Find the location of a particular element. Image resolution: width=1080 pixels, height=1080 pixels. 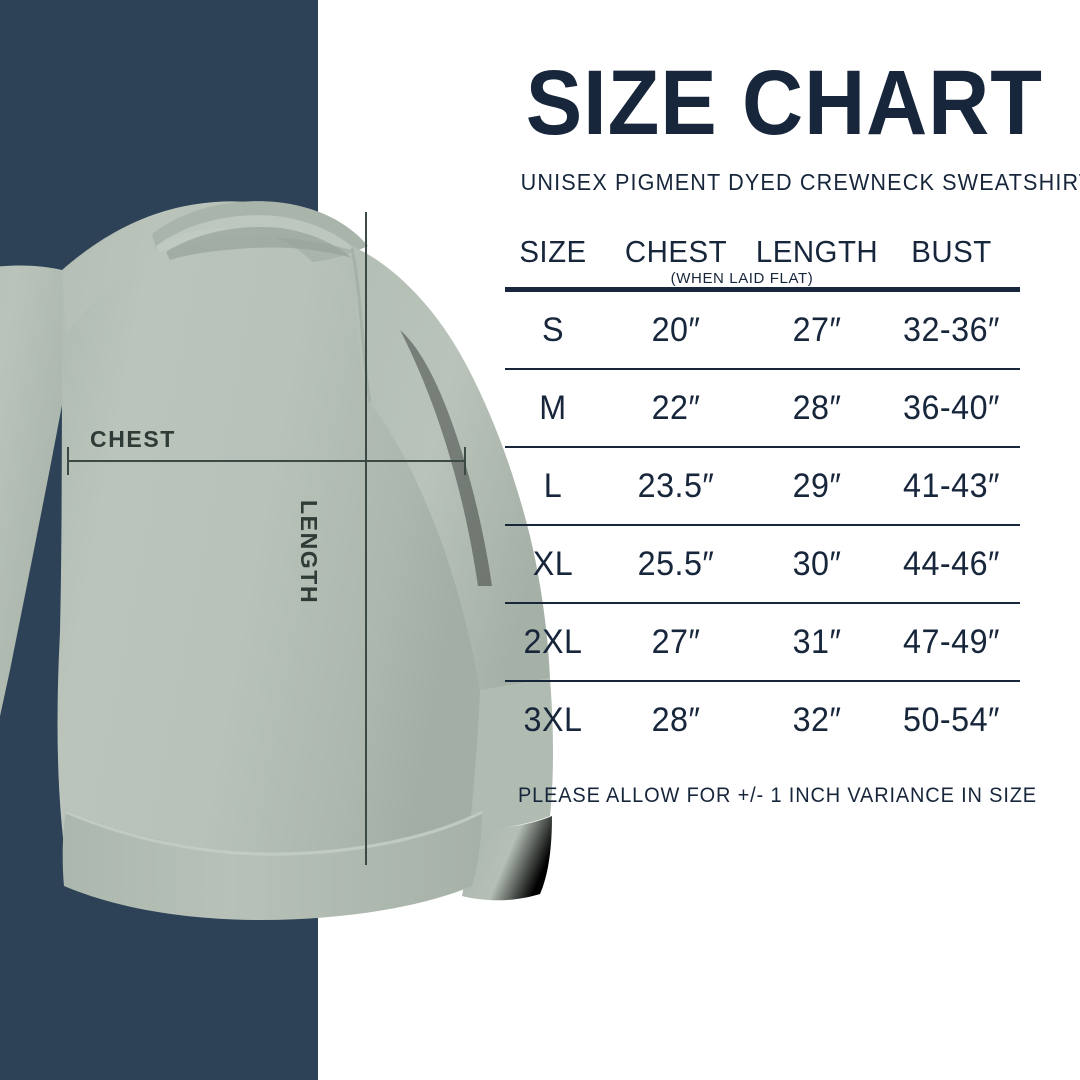

cell-length: 30″ is located at coordinates (817, 563).